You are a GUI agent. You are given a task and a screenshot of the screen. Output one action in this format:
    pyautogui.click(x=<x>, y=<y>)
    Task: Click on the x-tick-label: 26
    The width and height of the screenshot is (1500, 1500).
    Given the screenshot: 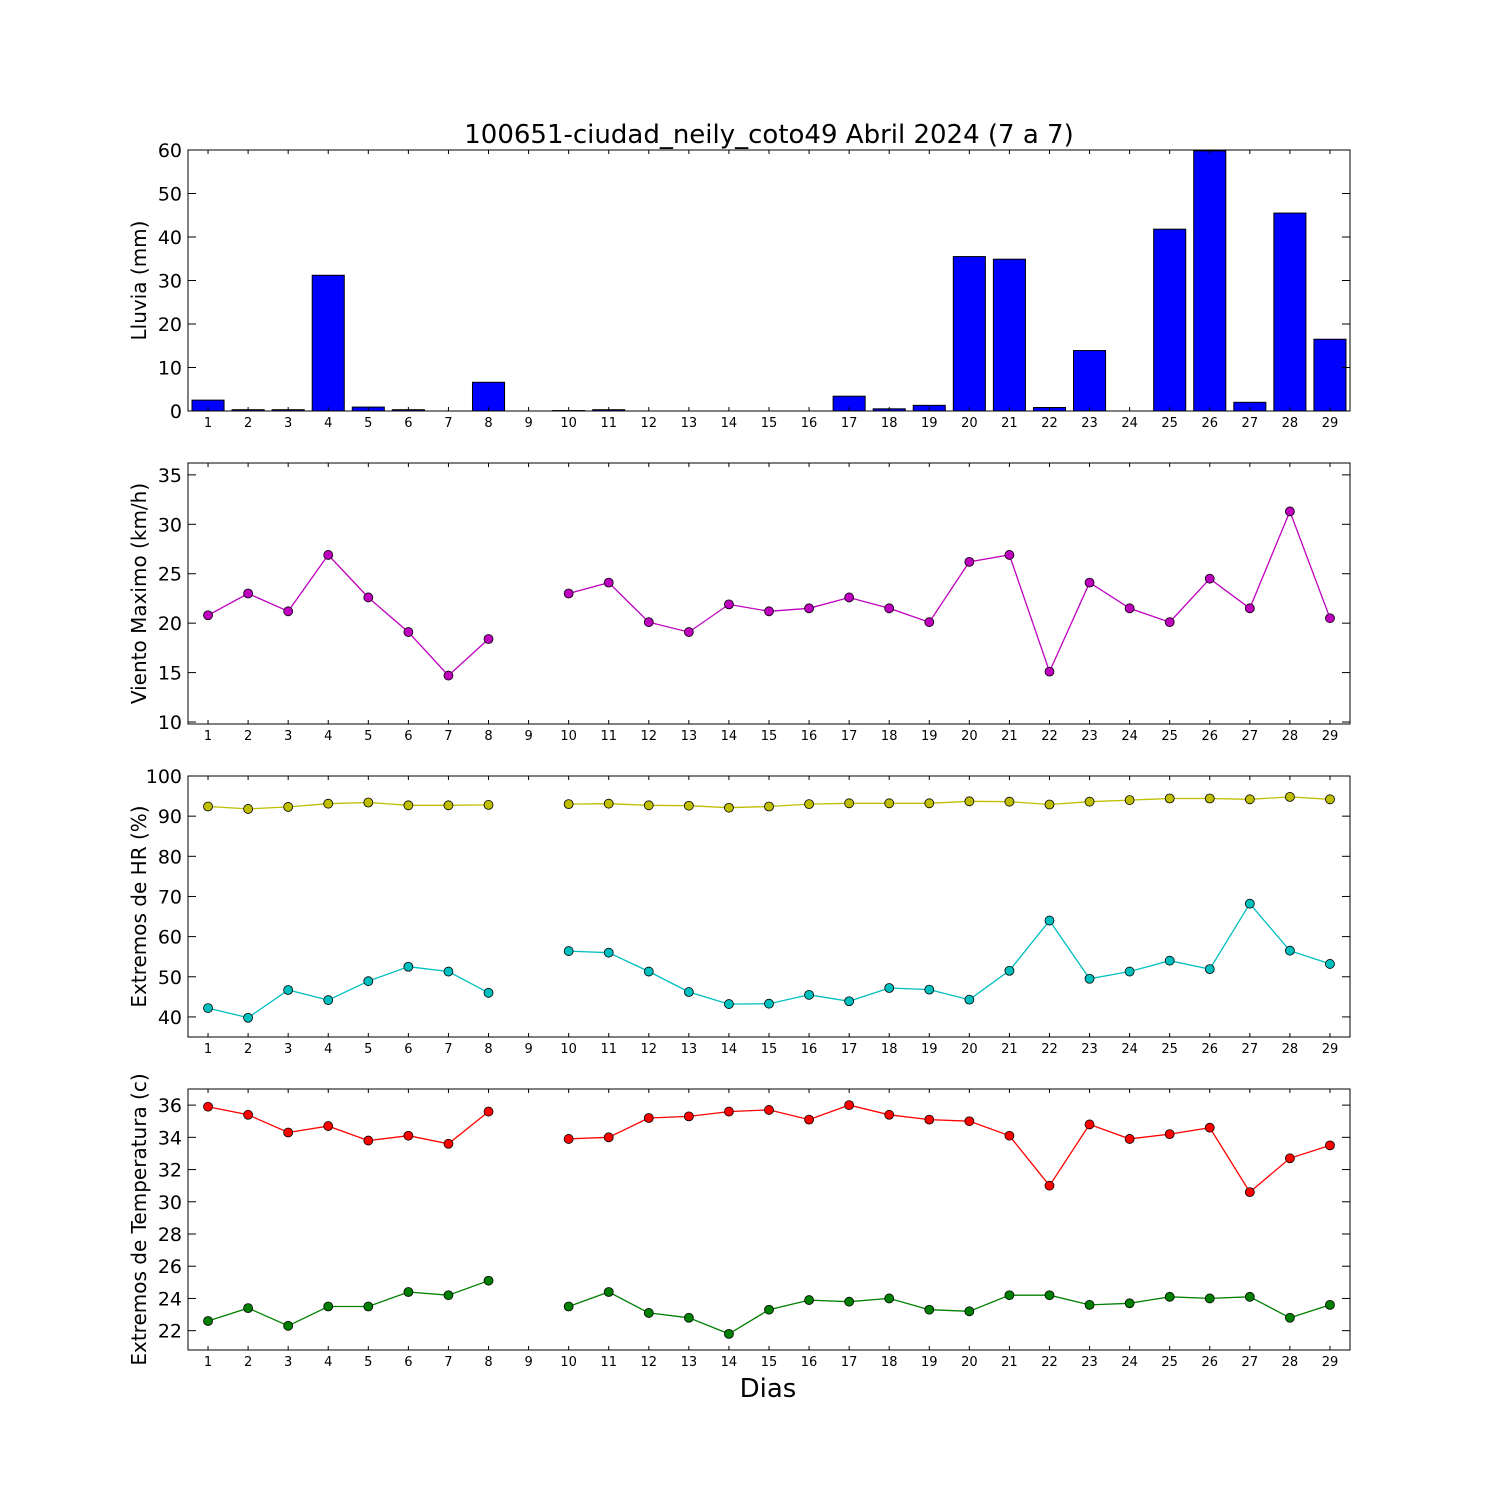 What is the action you would take?
    pyautogui.click(x=1209, y=1049)
    